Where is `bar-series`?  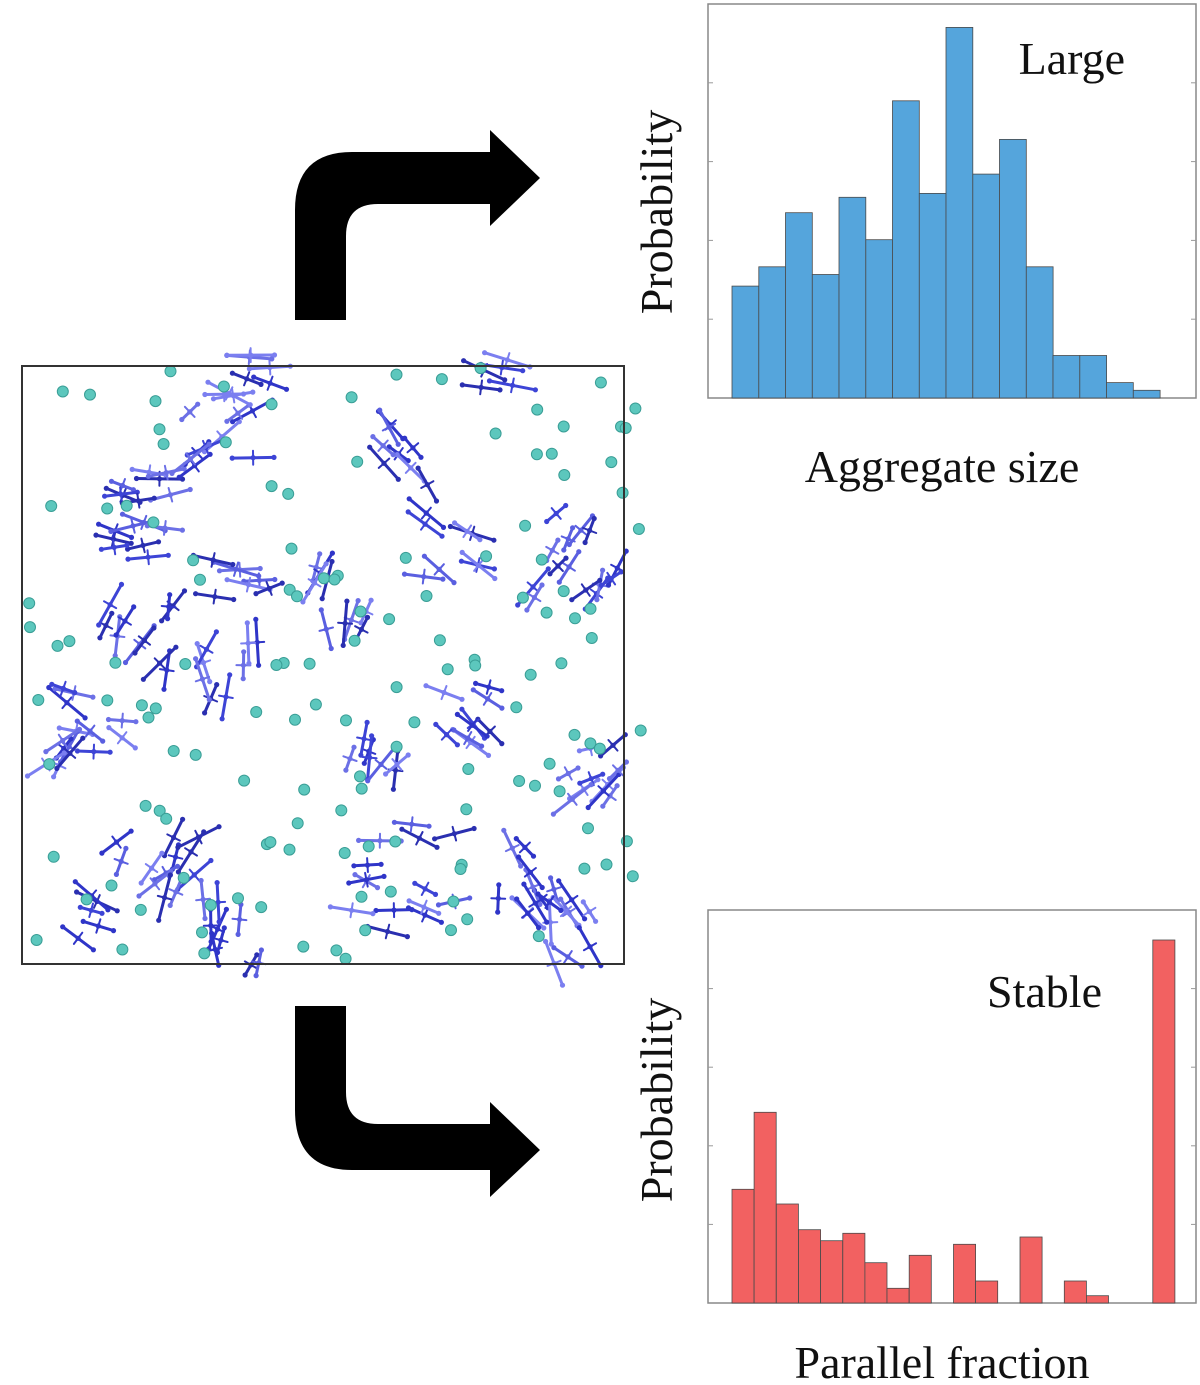
bar-series is located at coordinates (953, 1121).